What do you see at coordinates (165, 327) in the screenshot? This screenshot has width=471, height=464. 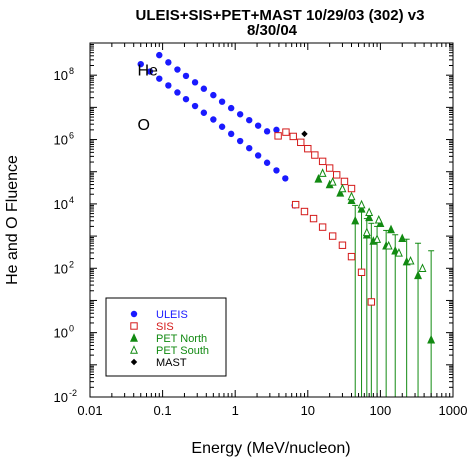 I see `legend-label-sis: SIS` at bounding box center [165, 327].